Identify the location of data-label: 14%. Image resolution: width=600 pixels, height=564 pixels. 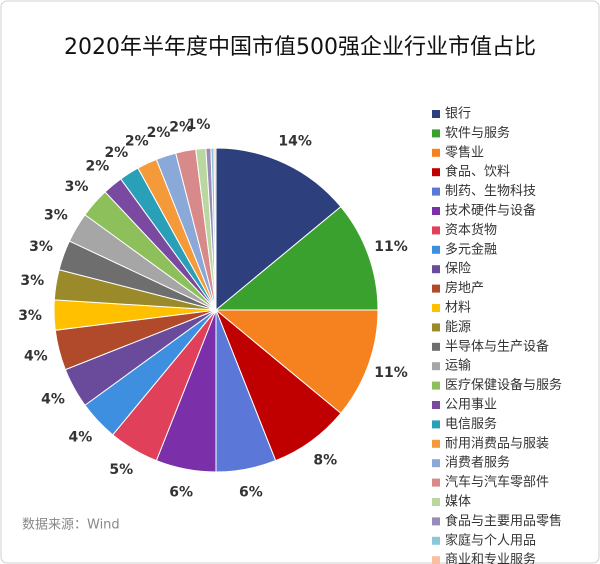
(295, 142).